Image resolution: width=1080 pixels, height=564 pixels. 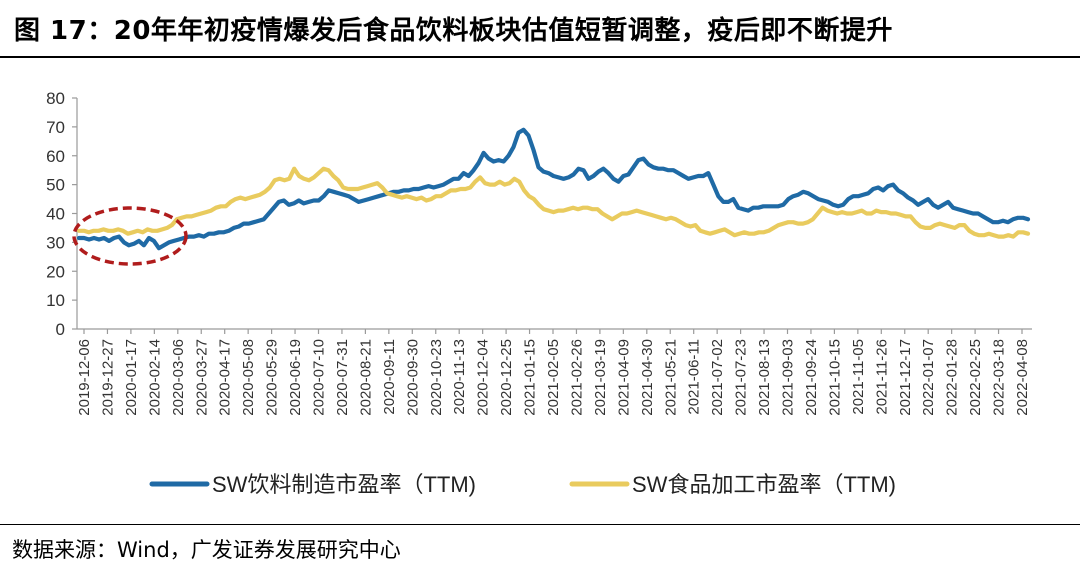 What do you see at coordinates (576, 377) in the screenshot?
I see `x-tick-label: 2021-02-26` at bounding box center [576, 377].